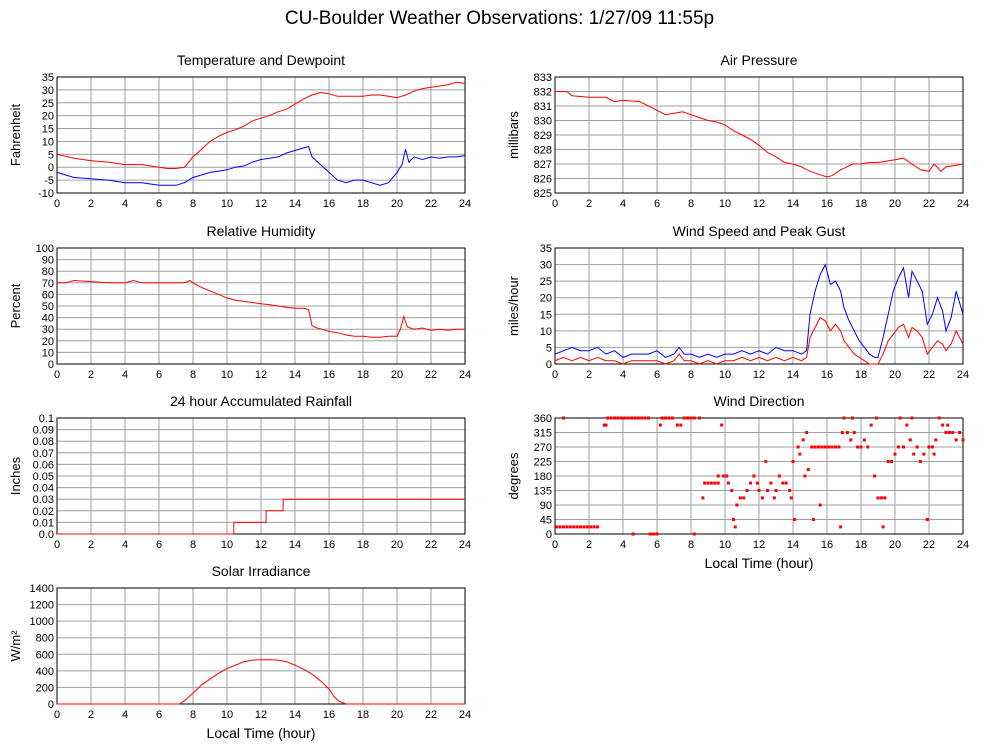 This screenshot has height=744, width=999. What do you see at coordinates (543, 477) in the screenshot?
I see `direction-y-tick-label: 180` at bounding box center [543, 477].